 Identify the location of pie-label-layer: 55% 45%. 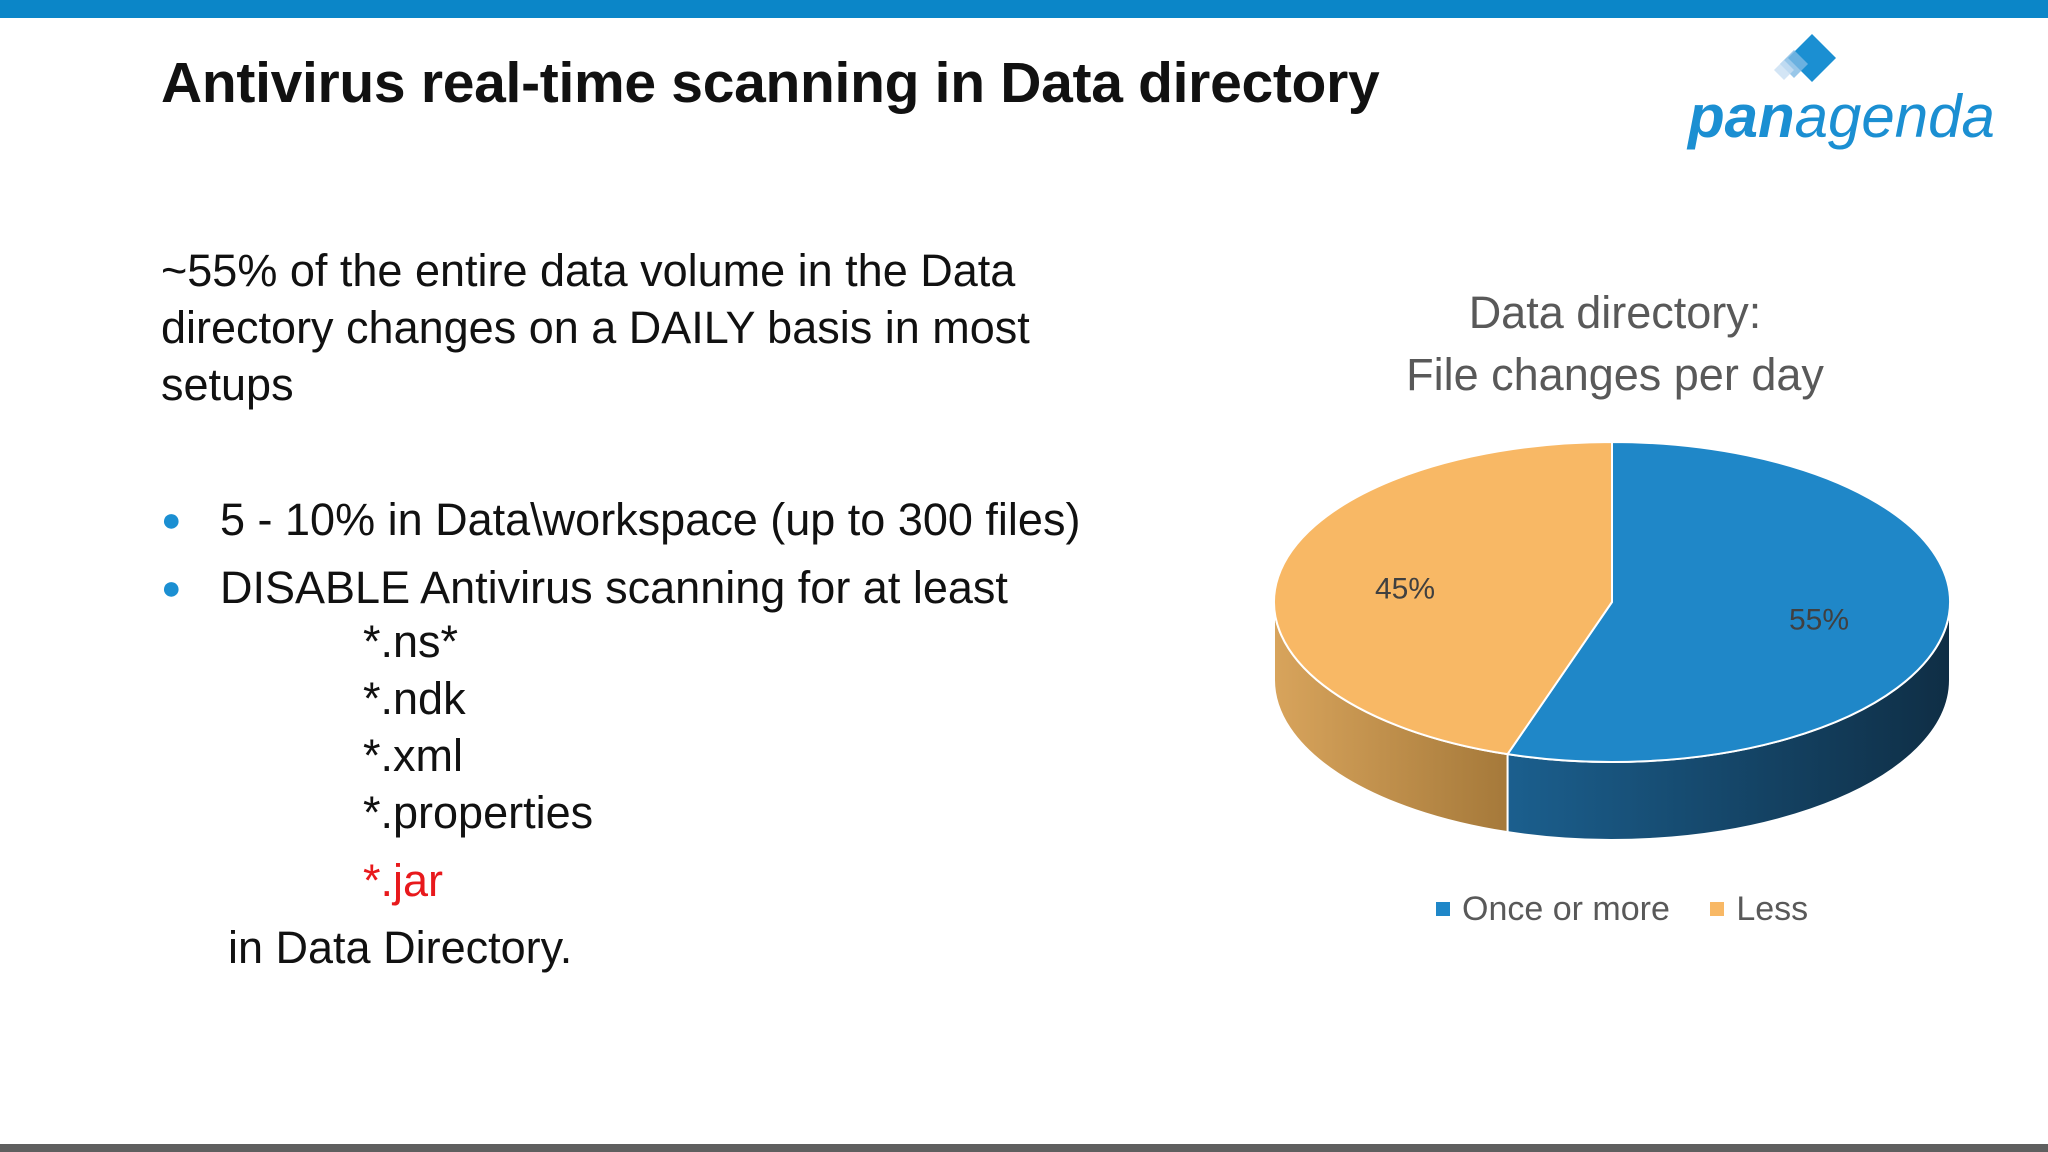
(1612, 604).